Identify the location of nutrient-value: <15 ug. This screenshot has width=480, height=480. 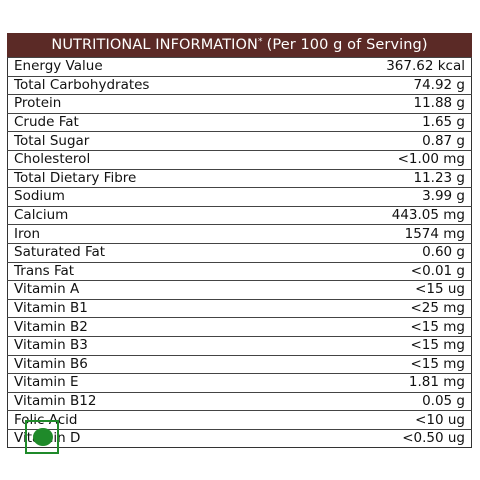
(383, 290).